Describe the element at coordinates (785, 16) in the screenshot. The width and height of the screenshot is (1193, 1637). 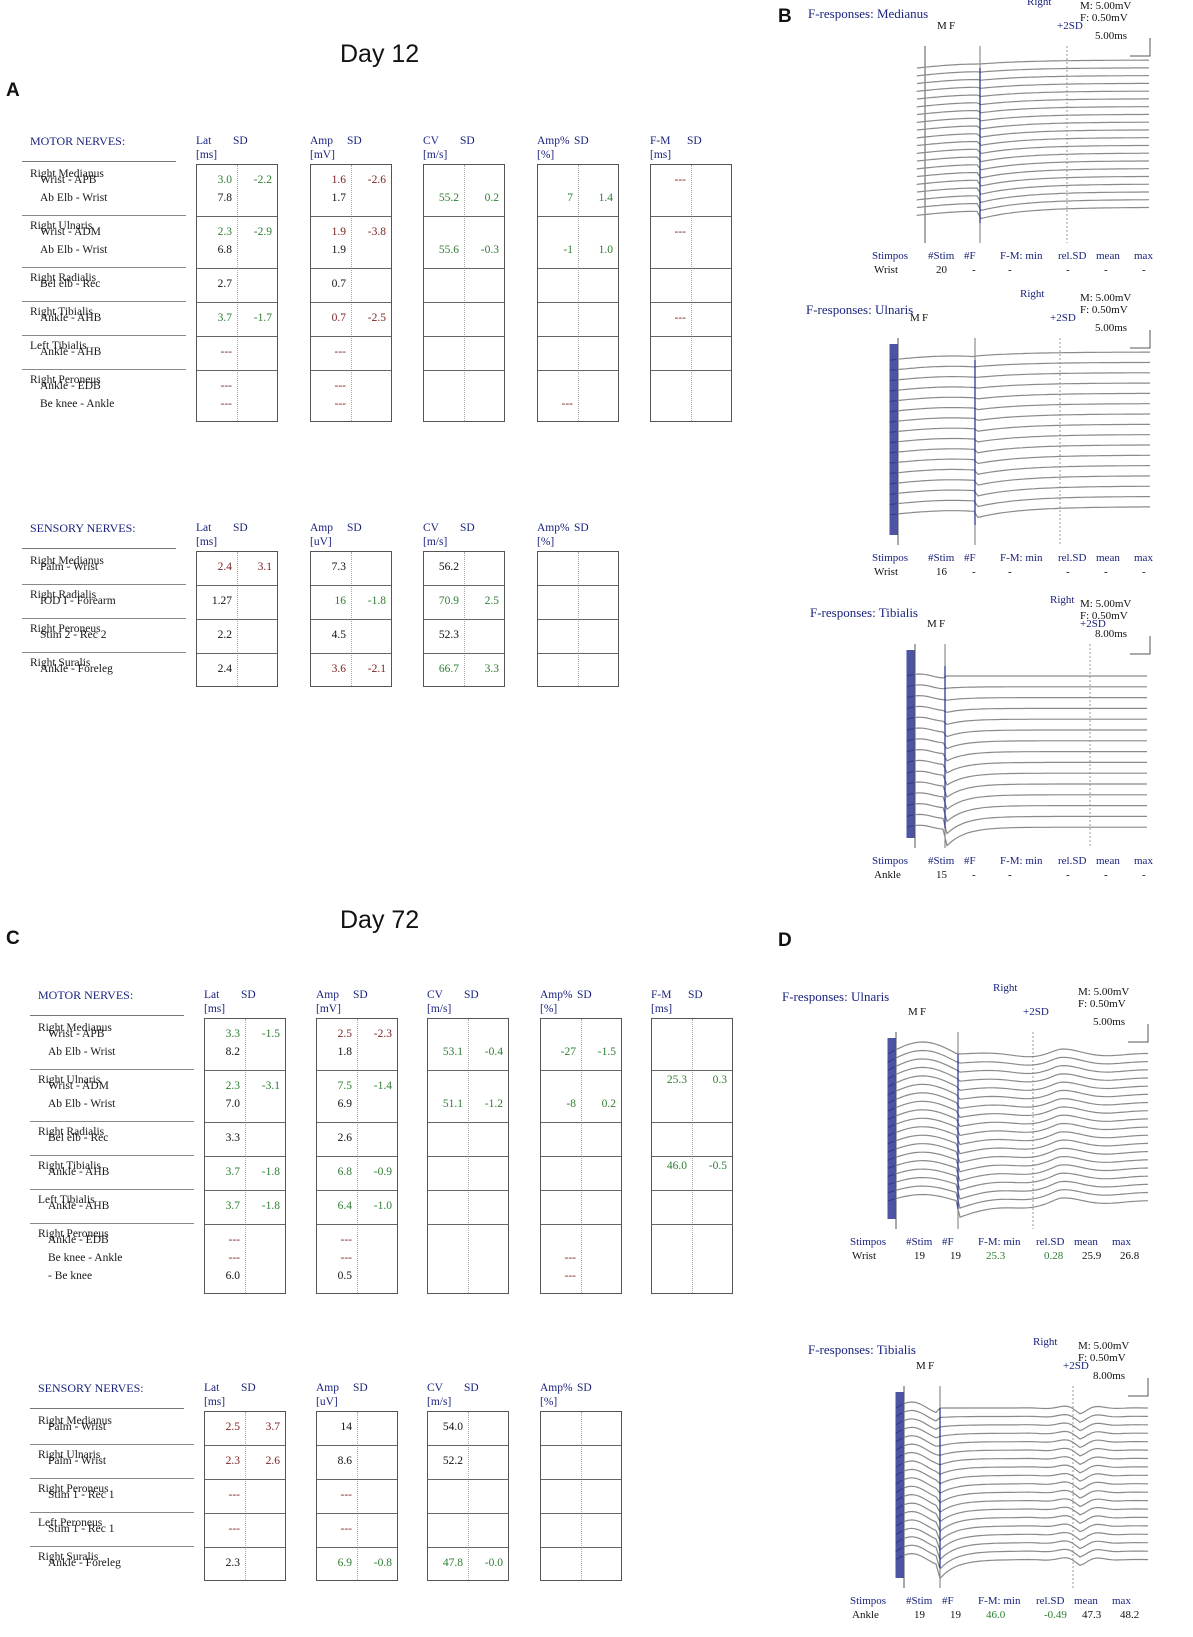
I see `panel-letter-b: B` at that location.